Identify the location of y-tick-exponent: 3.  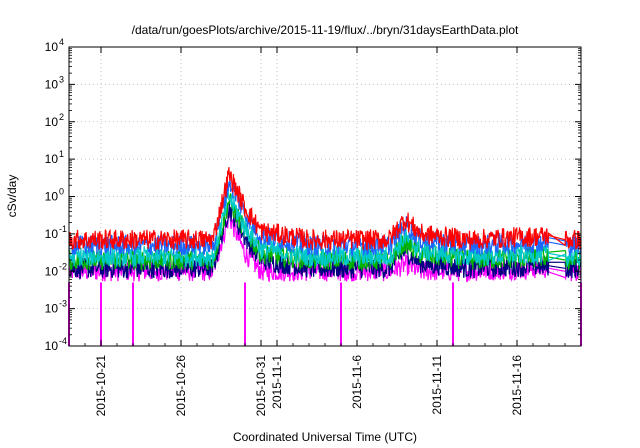
(61, 79).